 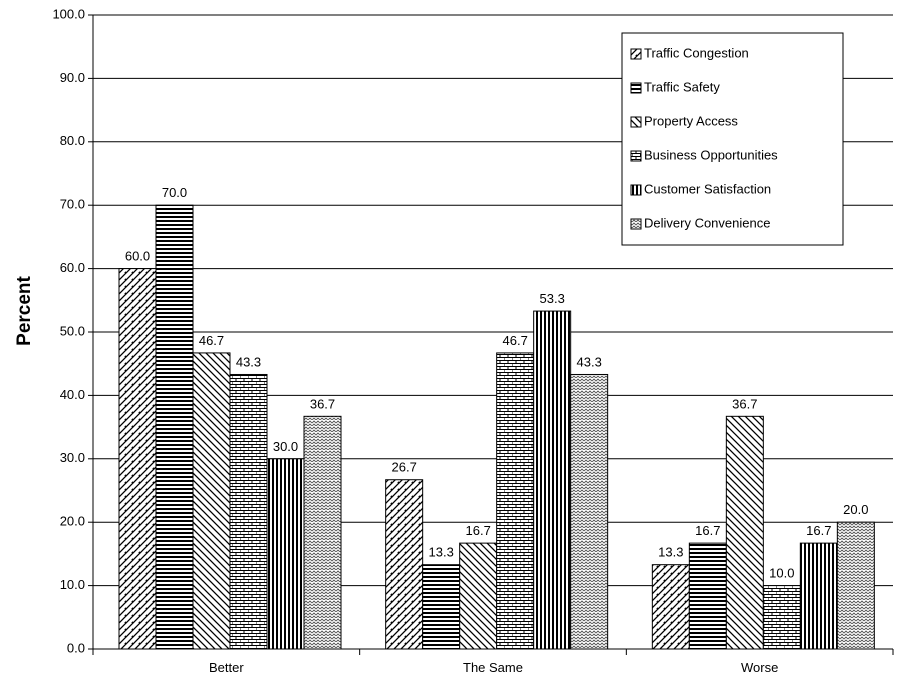 I want to click on legend-label: Traffic Safety, so click(x=682, y=86).